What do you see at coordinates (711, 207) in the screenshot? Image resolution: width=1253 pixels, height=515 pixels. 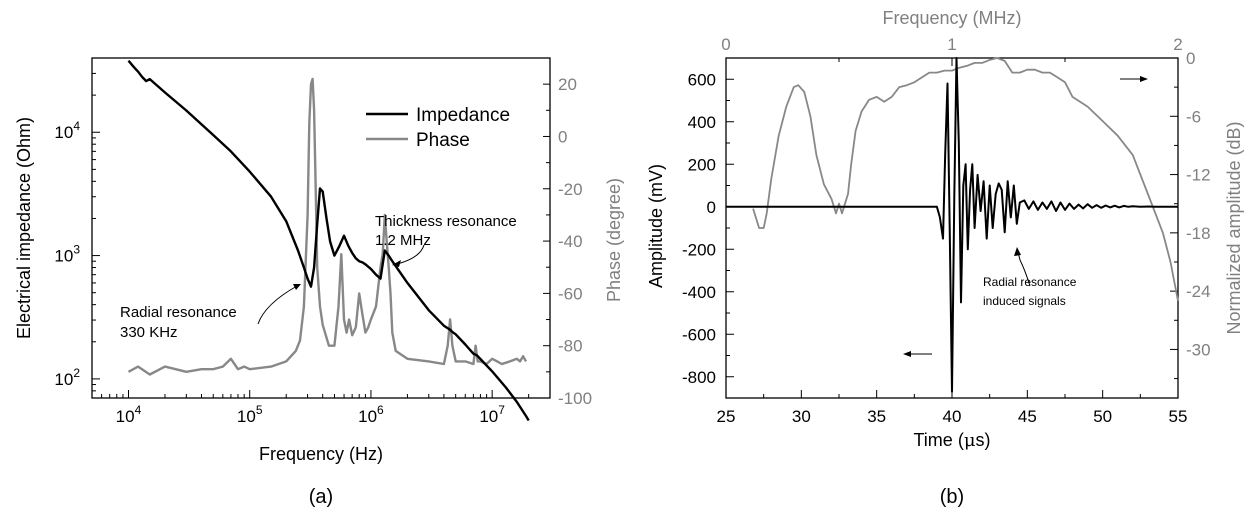 I see `y-left-tick-label: 0` at bounding box center [711, 207].